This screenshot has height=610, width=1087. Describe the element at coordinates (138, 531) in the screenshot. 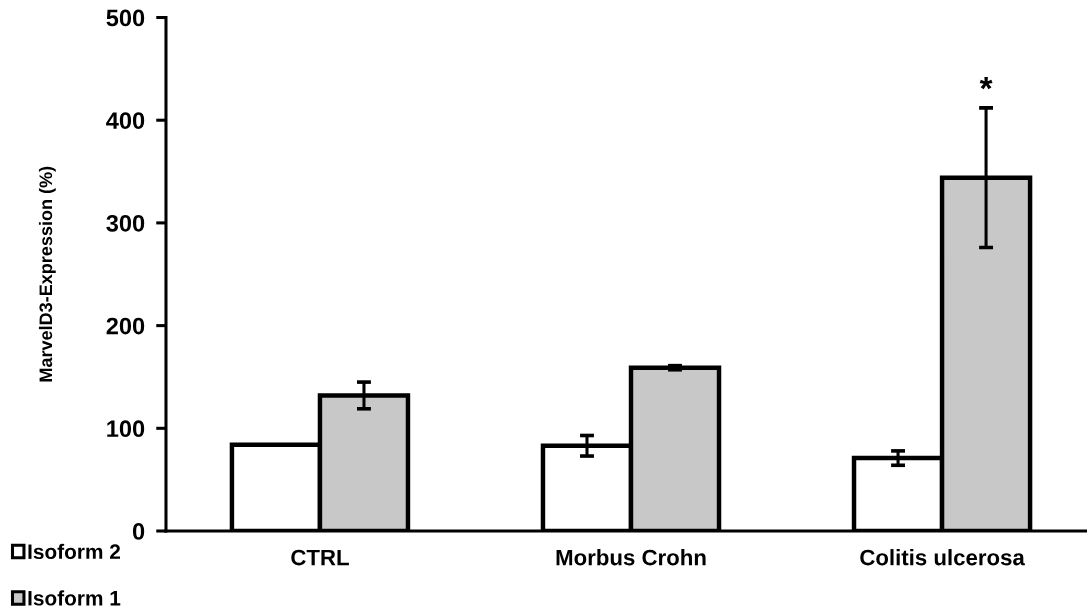

I see `y-tick-label: 0` at that location.